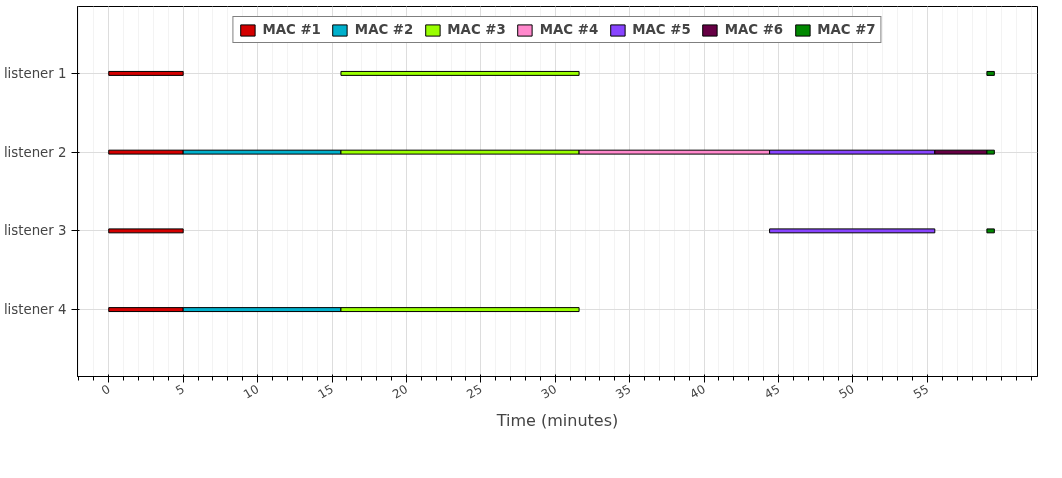 The image size is (1062, 478). Describe the element at coordinates (35, 231) in the screenshot. I see `y-tick-label: listener 3` at that location.